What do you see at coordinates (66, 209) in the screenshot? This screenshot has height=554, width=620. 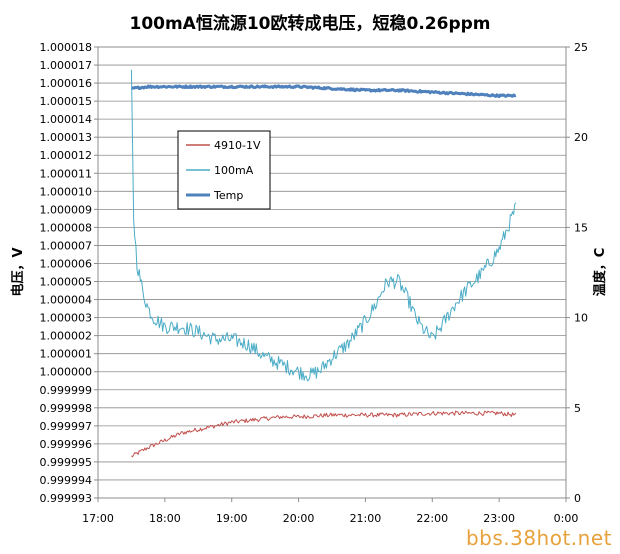 I see `y-tick-label: 1.000009` at bounding box center [66, 209].